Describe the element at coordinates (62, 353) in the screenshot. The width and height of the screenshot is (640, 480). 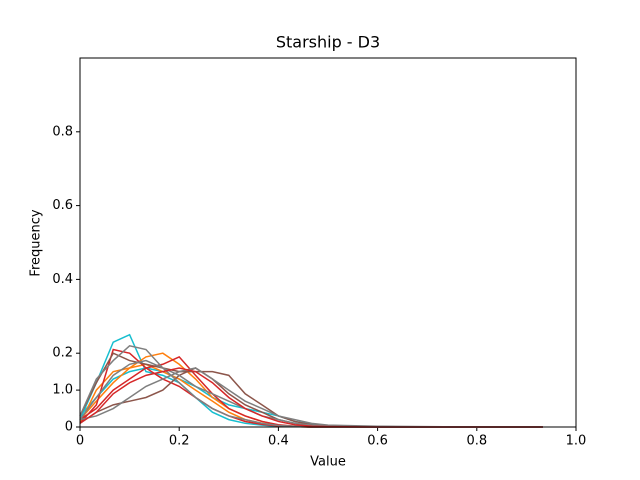
I see `y-tick-label: 0.2` at that location.